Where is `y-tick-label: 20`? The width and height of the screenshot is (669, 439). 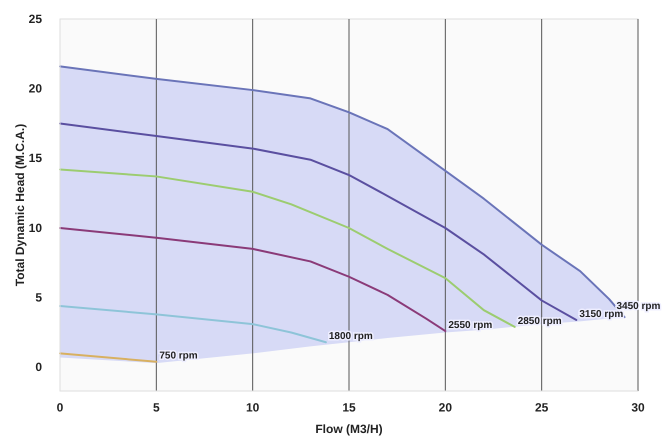 y-tick-label: 20 is located at coordinates (35, 89).